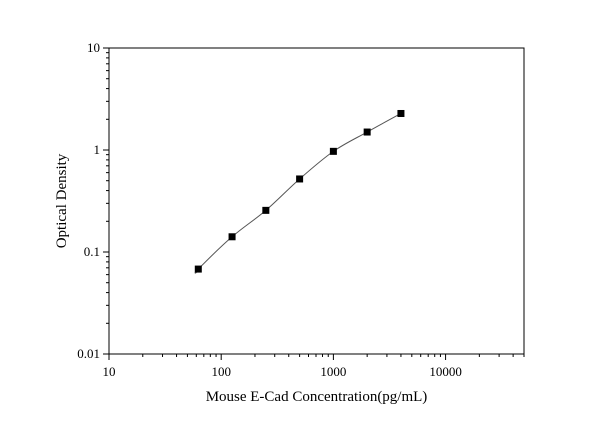 This screenshot has height=425, width=608. Describe the element at coordinates (314, 366) in the screenshot. I see `x-axis: 10 100 1000 10000` at that location.